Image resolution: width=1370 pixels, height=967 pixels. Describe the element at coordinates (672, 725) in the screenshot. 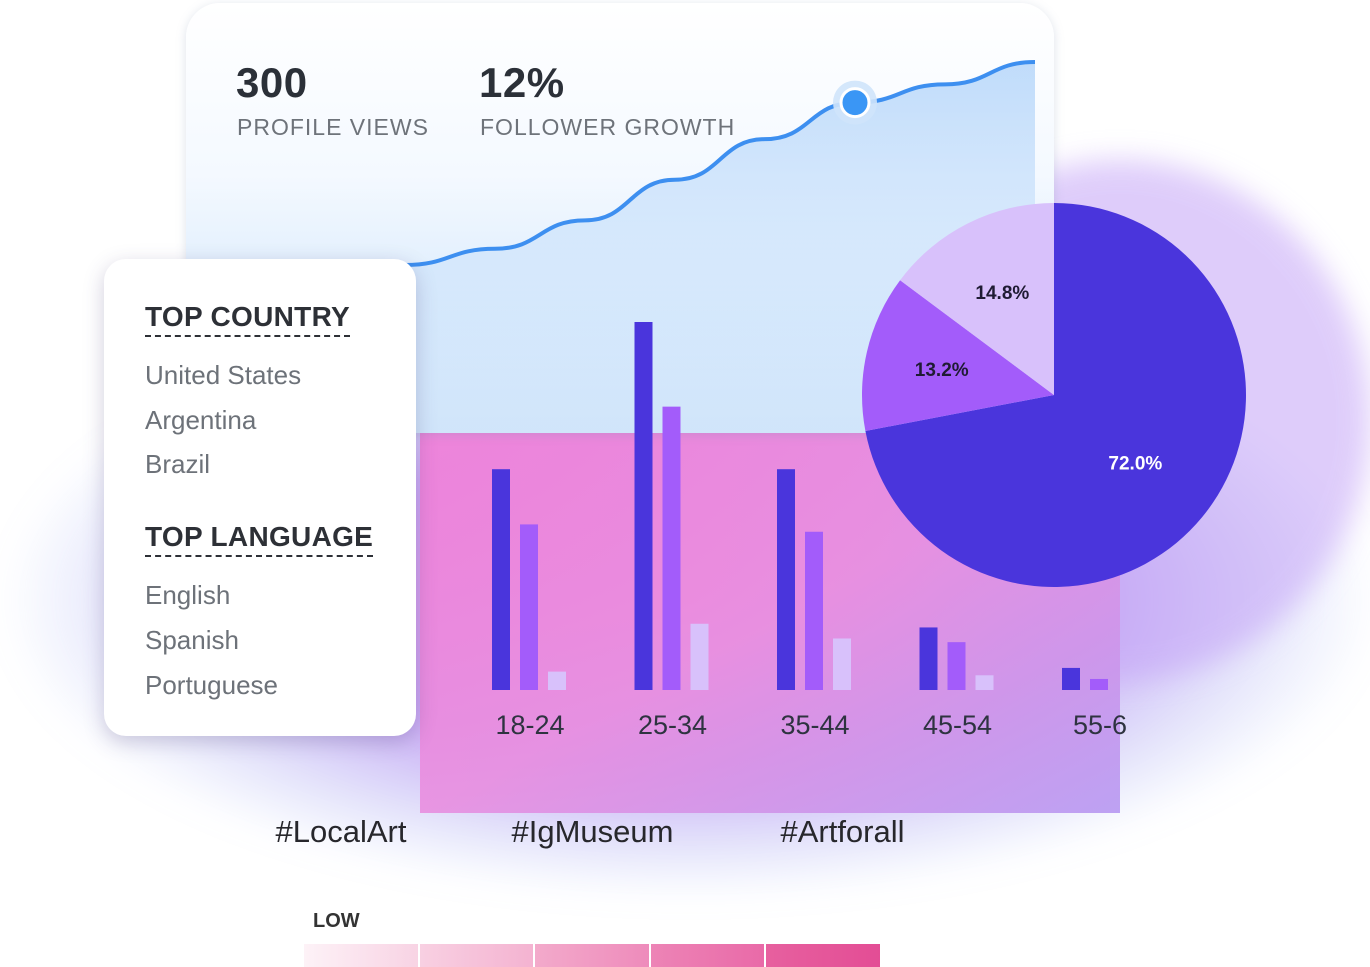

I see `bar-category-label: 25-34` at that location.